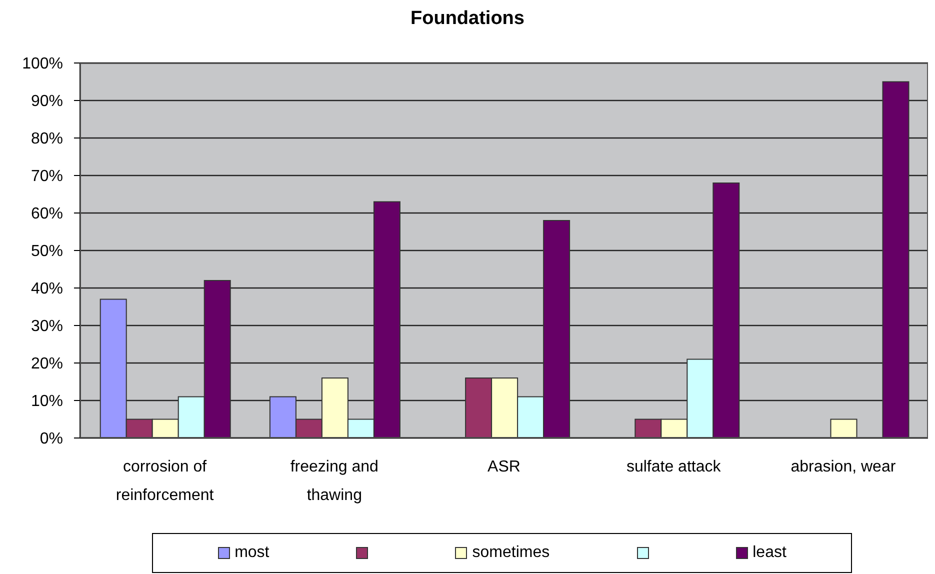  What do you see at coordinates (42, 64) in the screenshot?
I see `y-tick-label: 100%` at bounding box center [42, 64].